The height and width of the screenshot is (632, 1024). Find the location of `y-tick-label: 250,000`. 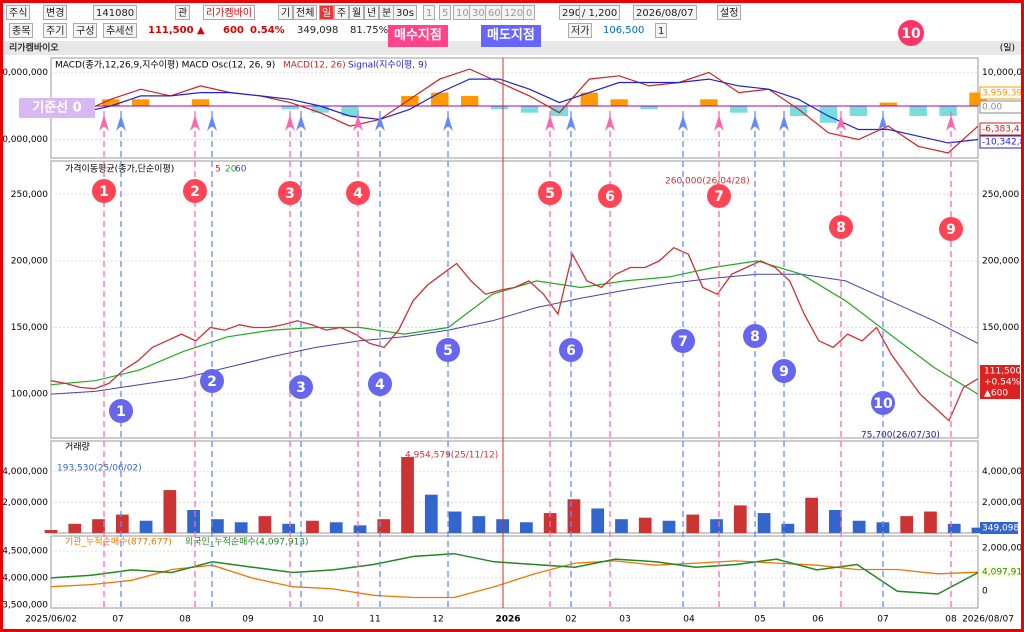

y-tick-label: 250,000 is located at coordinates (1000, 195).